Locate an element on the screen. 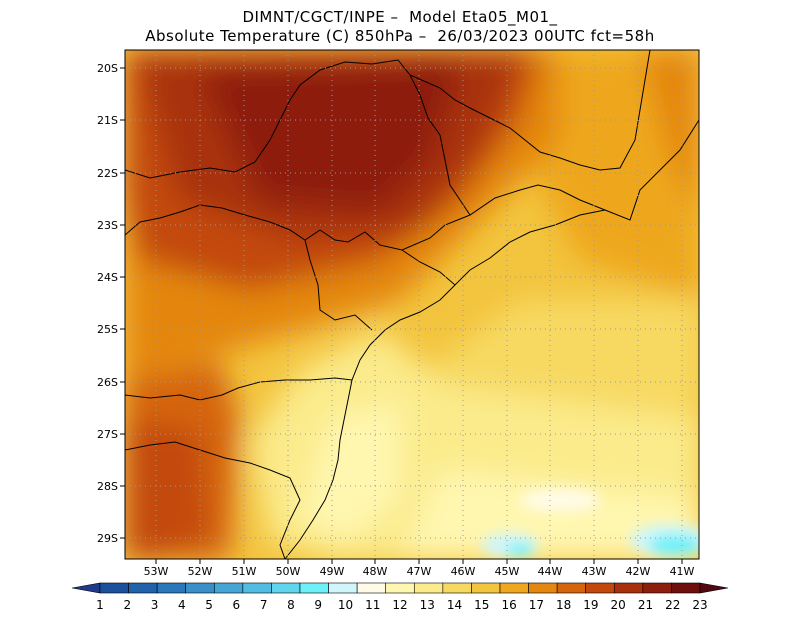 The height and width of the screenshot is (618, 800). colorbar-label: 4 is located at coordinates (182, 605).